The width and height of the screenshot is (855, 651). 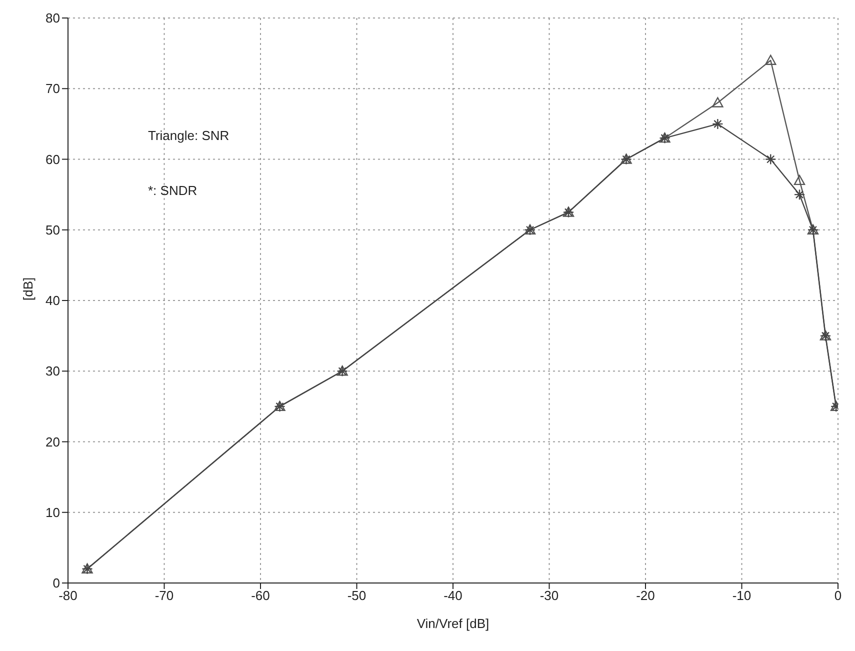 I want to click on y-axis-title: [dB], so click(x=28, y=288).